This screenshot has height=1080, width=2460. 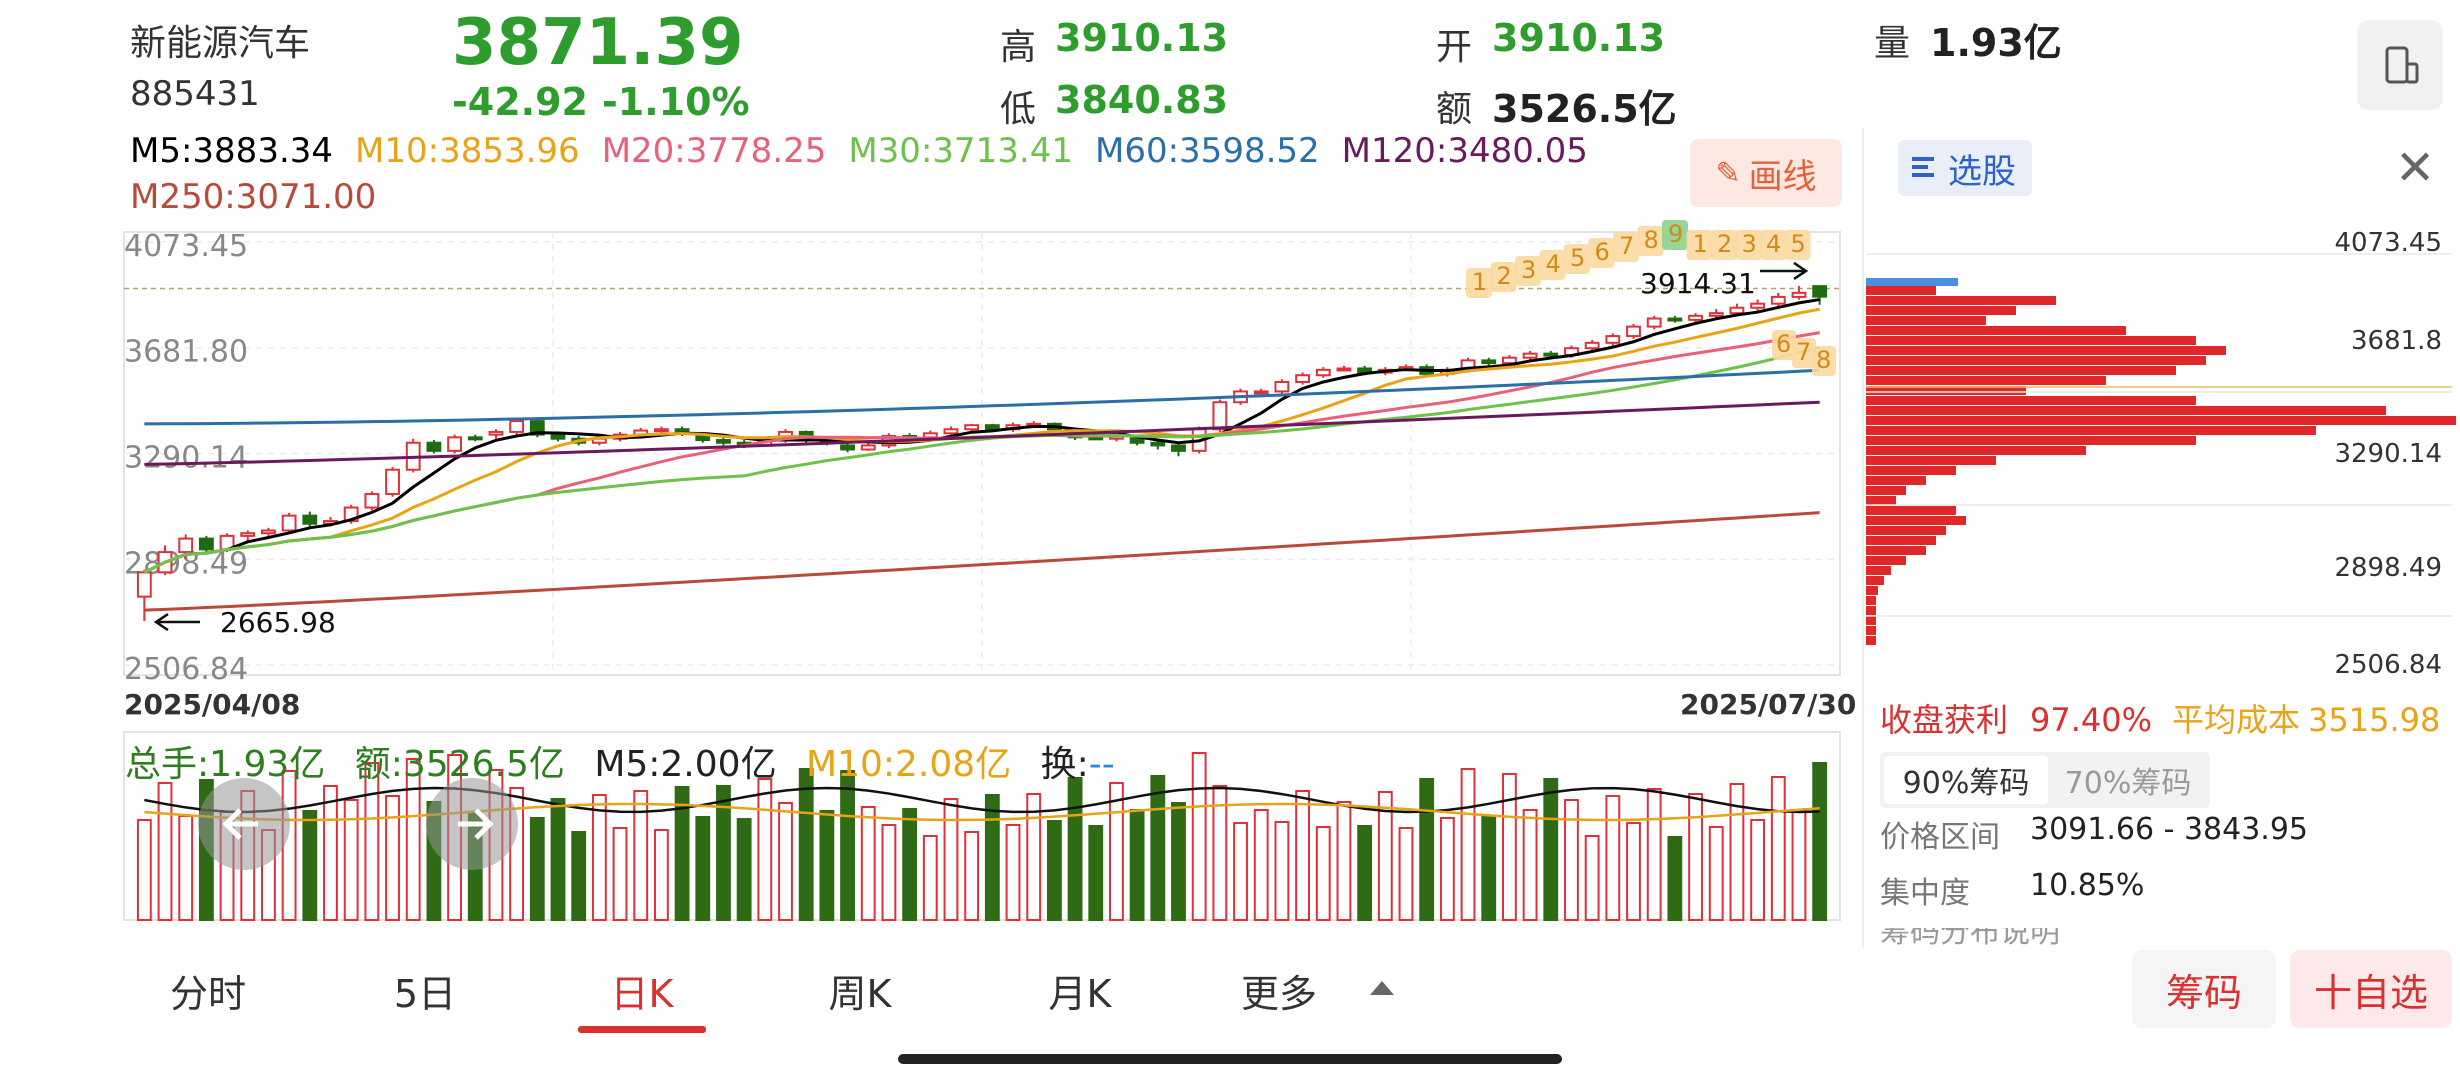 What do you see at coordinates (2371, 989) in the screenshot?
I see `add-watchlist-button: 十自选` at bounding box center [2371, 989].